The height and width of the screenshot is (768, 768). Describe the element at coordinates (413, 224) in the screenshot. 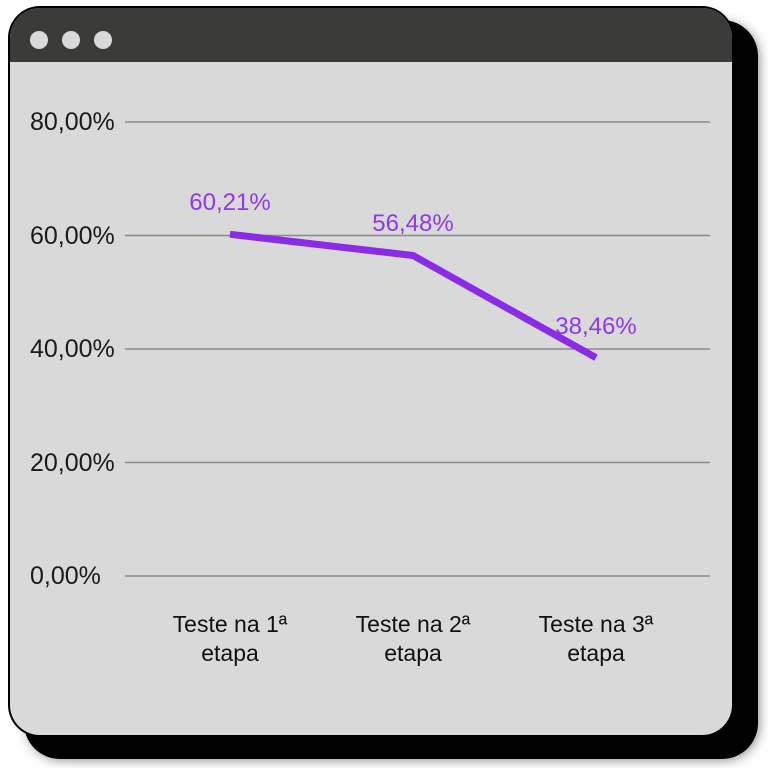

I see `data-point-label: 56,48%` at that location.